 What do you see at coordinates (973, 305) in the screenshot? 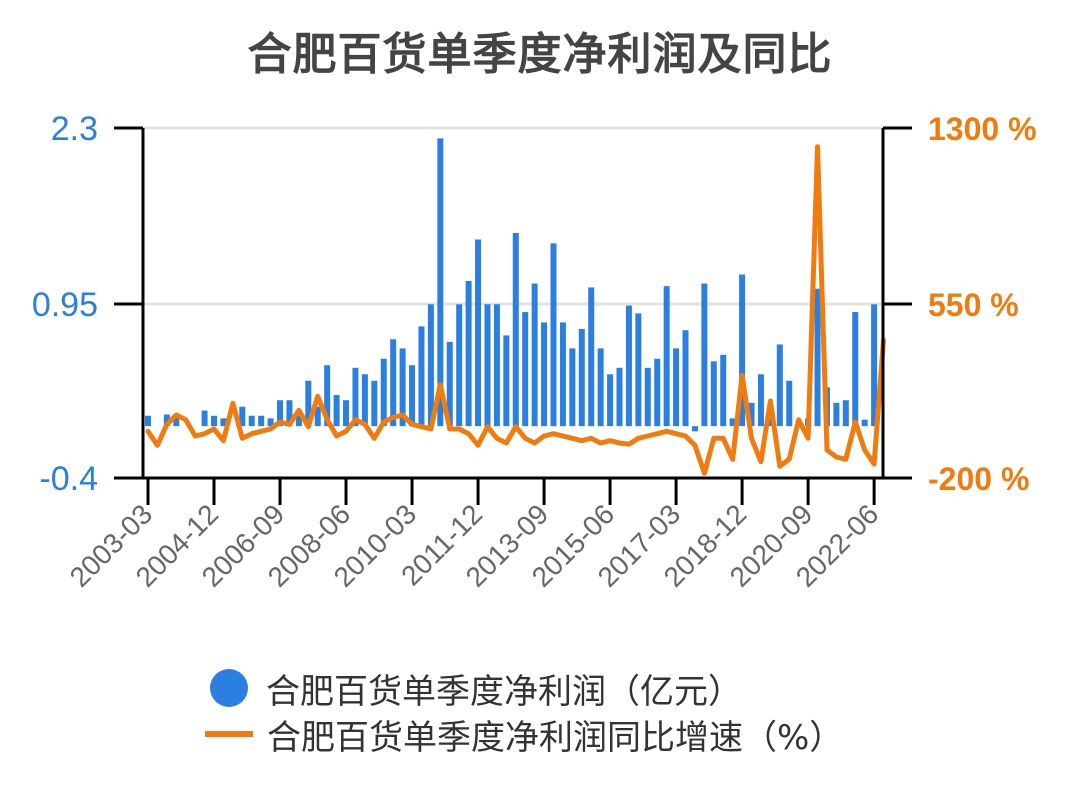
I see `right-tick-label: 550 %` at bounding box center [973, 305].